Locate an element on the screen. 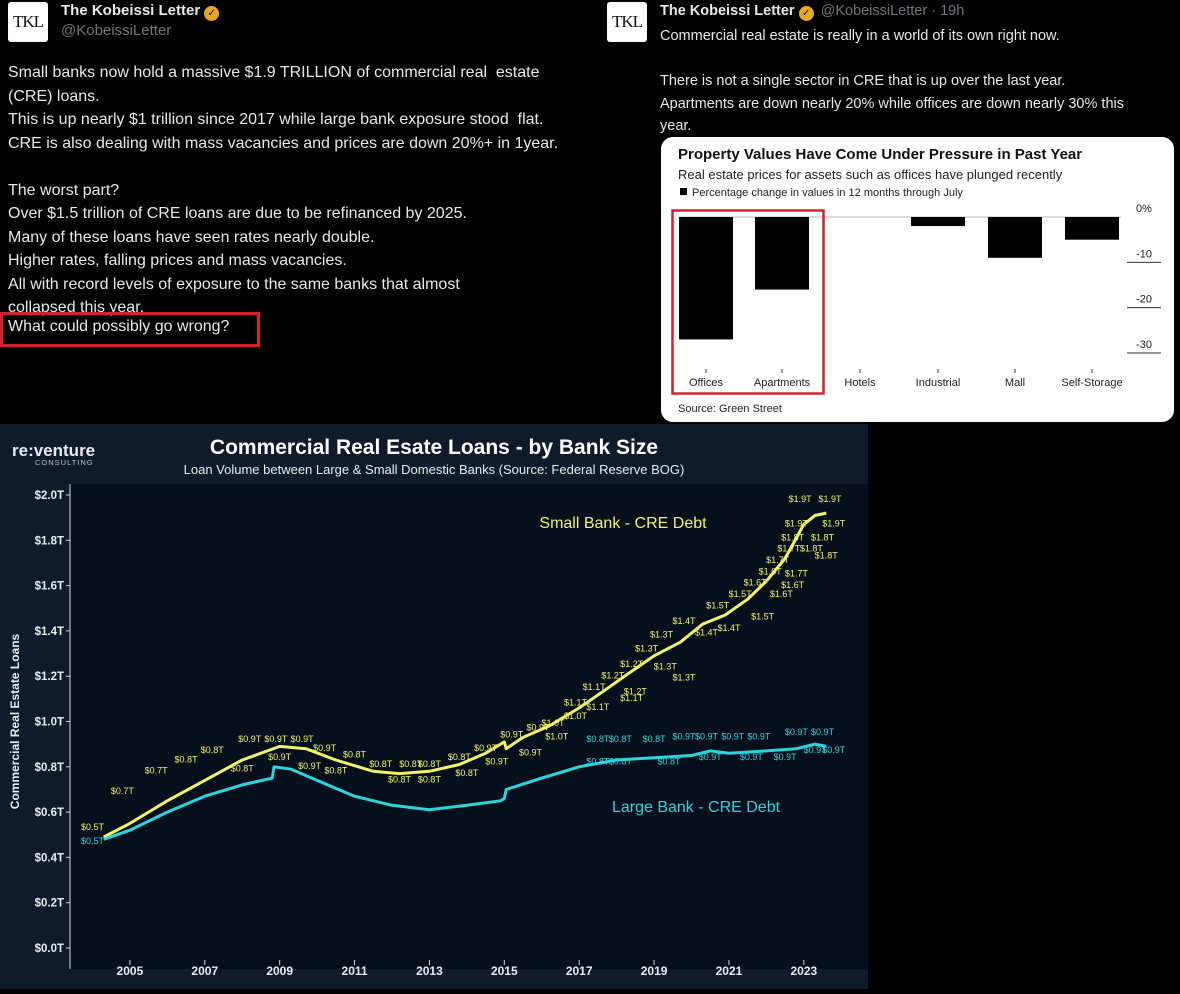  y-tick-label: $1.8T is located at coordinates (49, 541).